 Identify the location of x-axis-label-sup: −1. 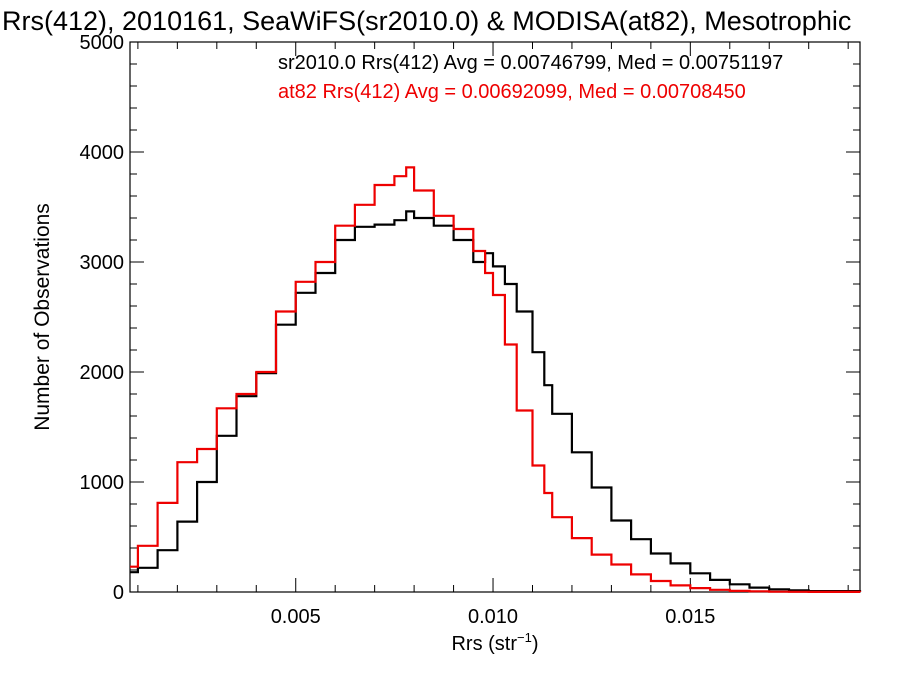
(524, 637).